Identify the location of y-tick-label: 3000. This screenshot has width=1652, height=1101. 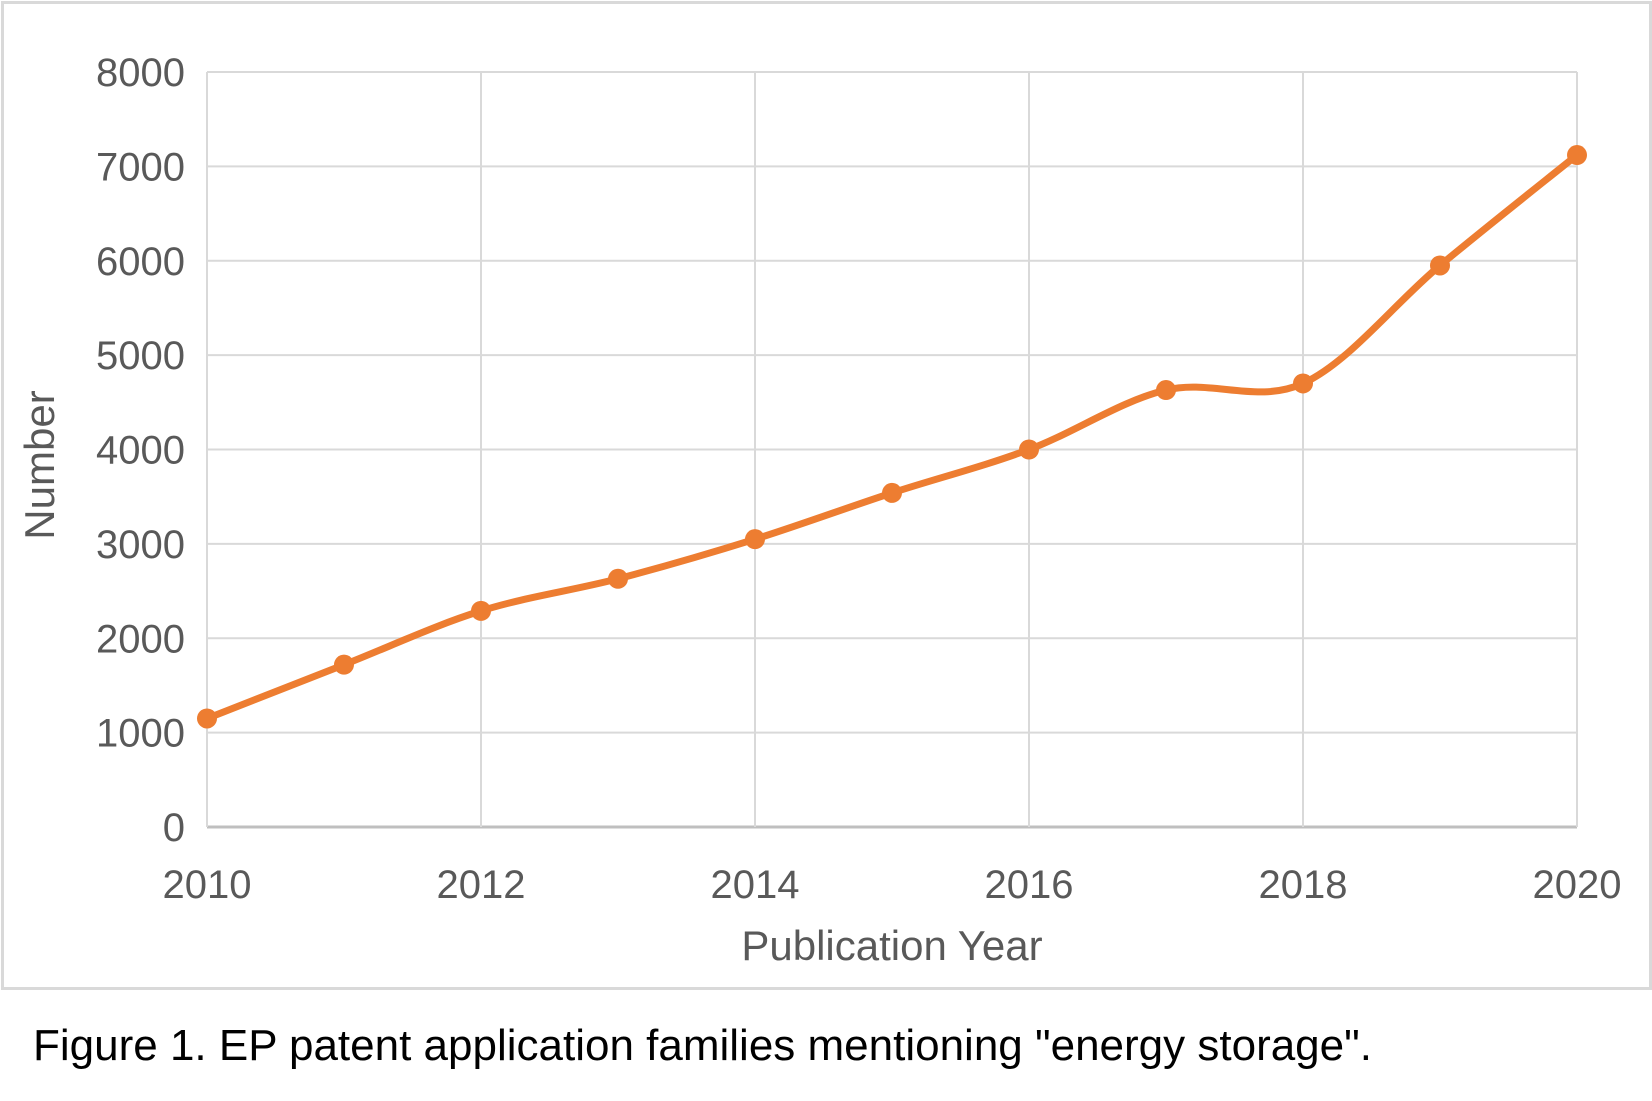
(140, 545).